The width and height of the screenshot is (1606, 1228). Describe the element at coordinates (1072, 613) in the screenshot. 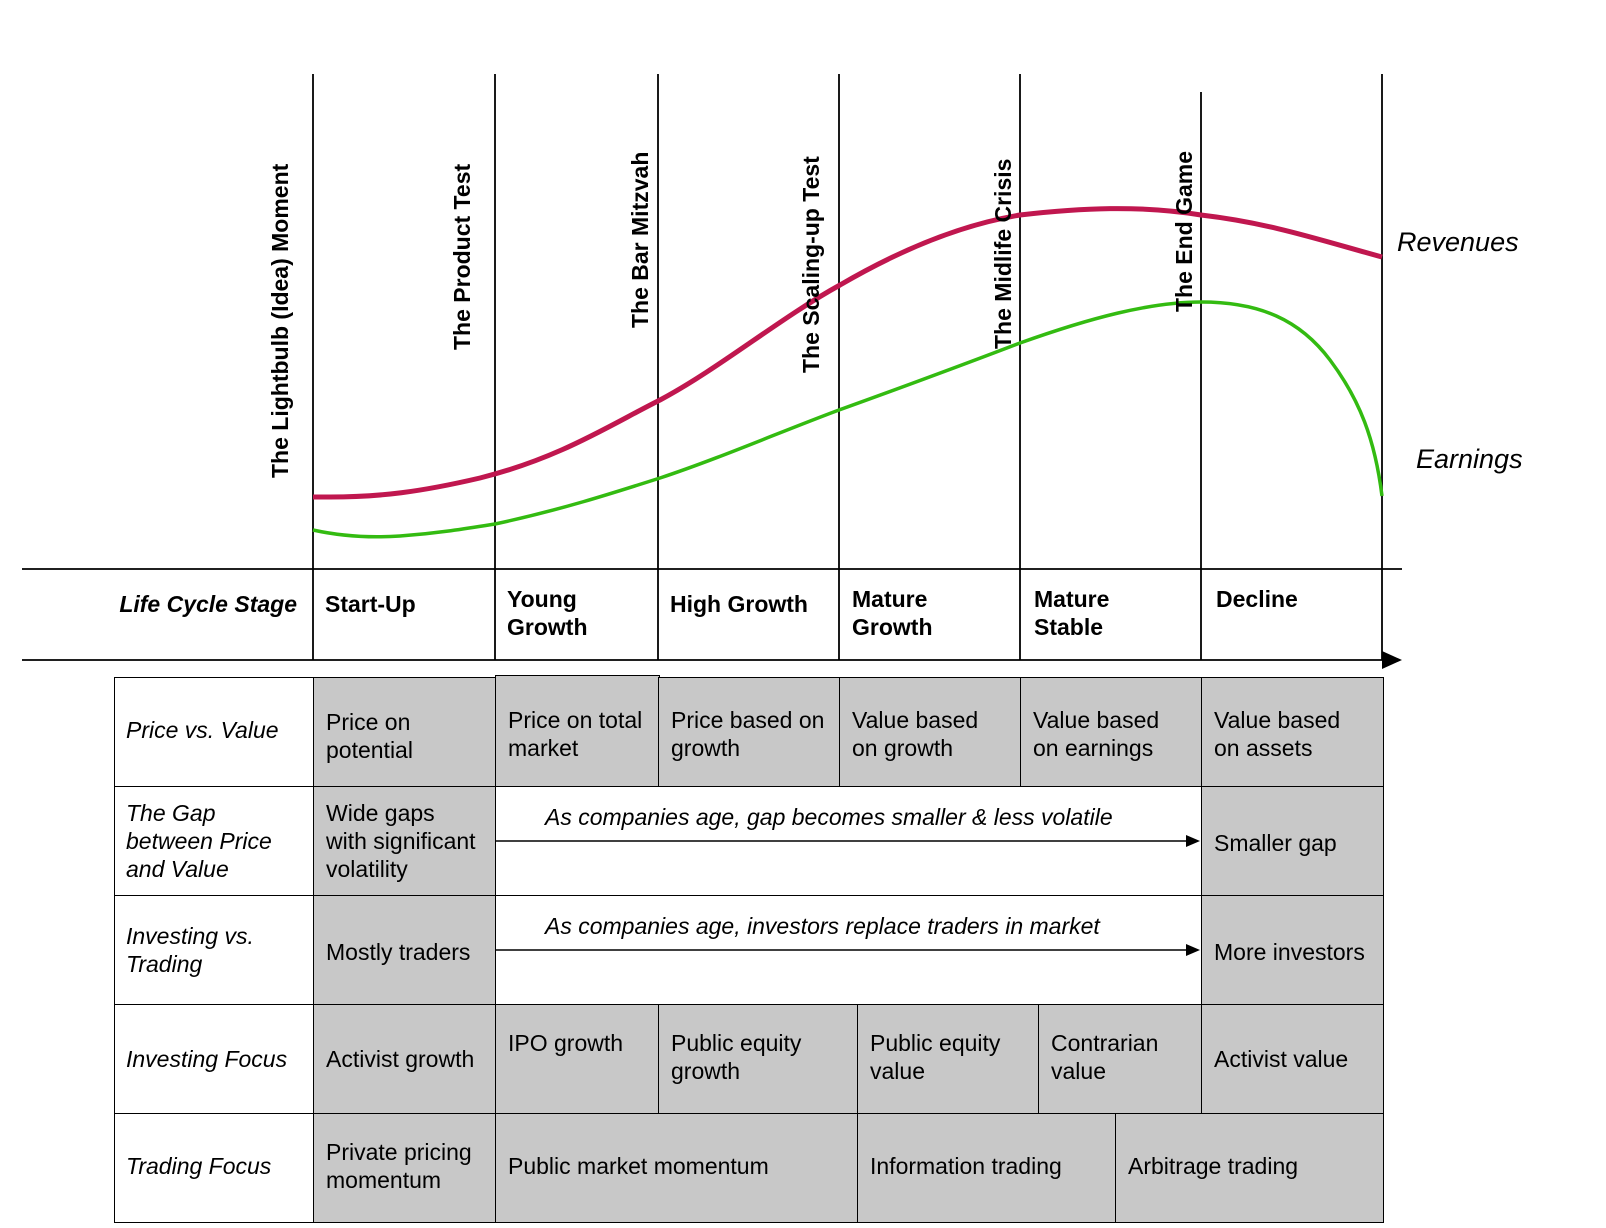

I see `stage-mature-stable: Mature Stable` at that location.